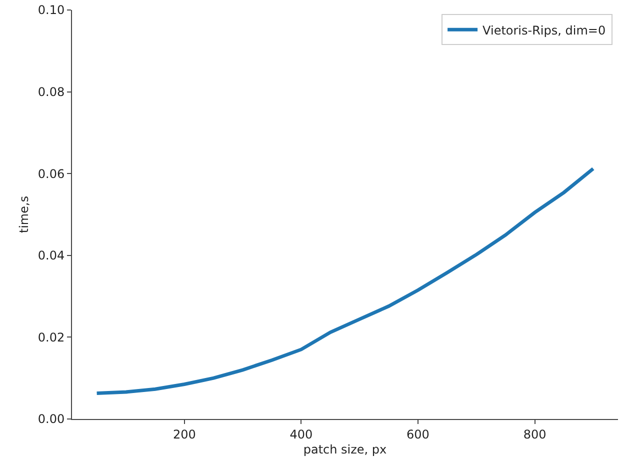  I want to click on x-tick-label: 600, so click(418, 434).